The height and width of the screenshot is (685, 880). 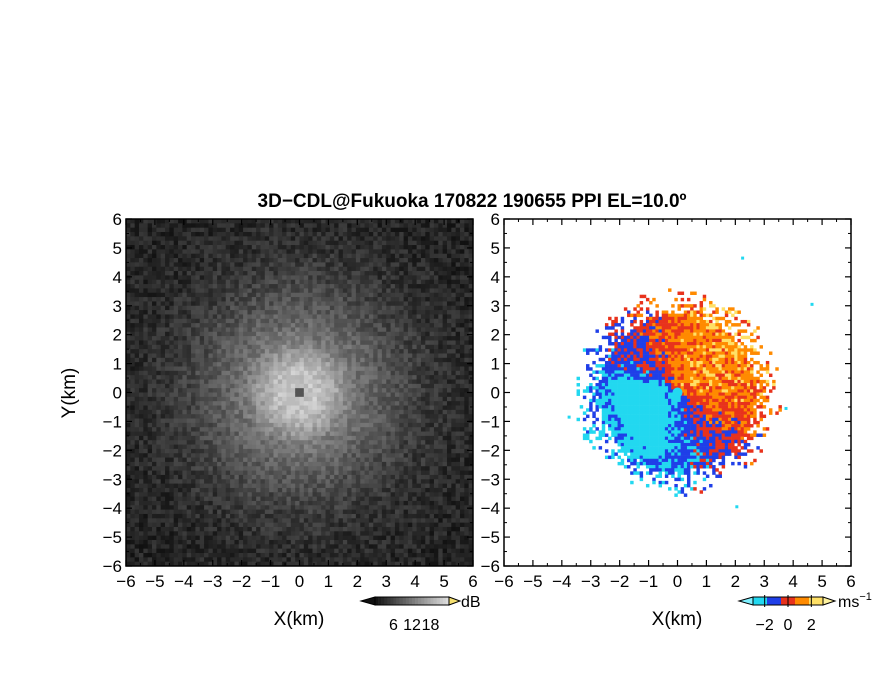 I want to click on intensity-colorbar: 6 12 18 dB, so click(x=420, y=614).